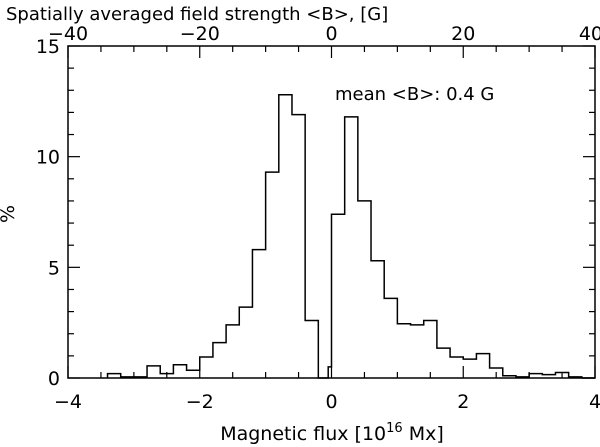 The image size is (600, 447). Describe the element at coordinates (54, 379) in the screenshot. I see `y-tick-label: 0` at that location.